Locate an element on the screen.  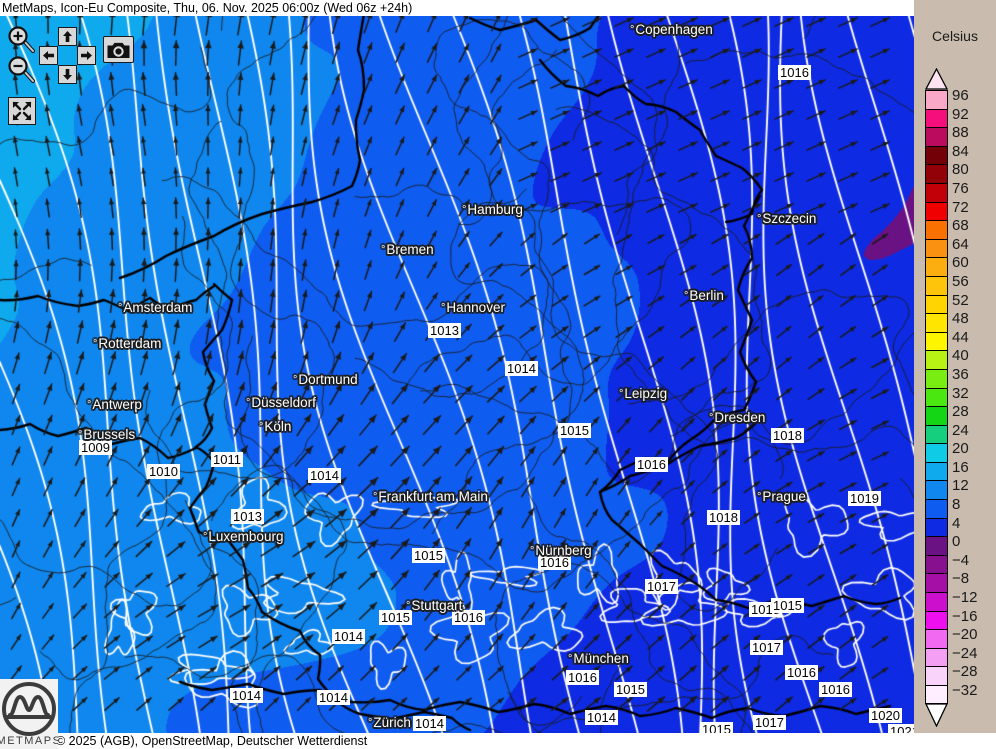
pan-down-button is located at coordinates (67, 74).